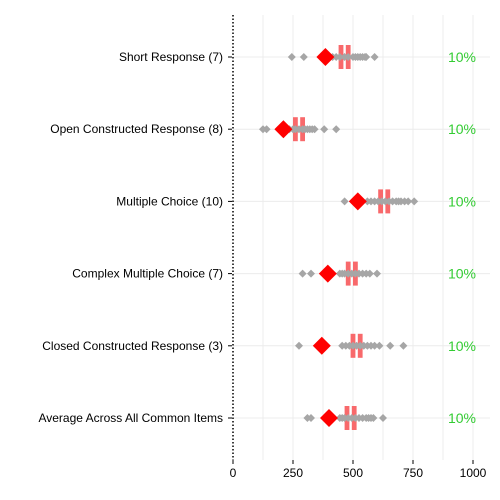  Describe the element at coordinates (413, 473) in the screenshot. I see `x-tick-label: 750` at that location.